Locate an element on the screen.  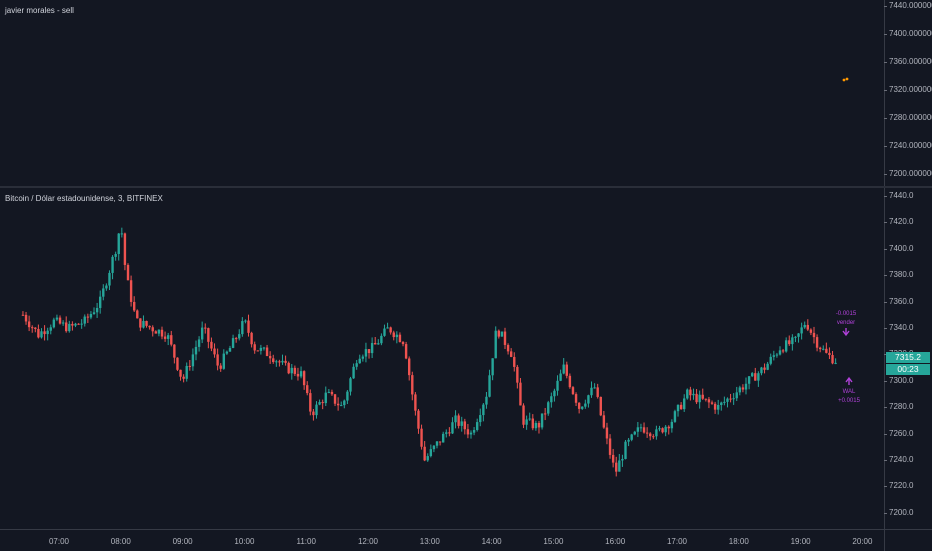
pane-separator is located at coordinates (466, 187).